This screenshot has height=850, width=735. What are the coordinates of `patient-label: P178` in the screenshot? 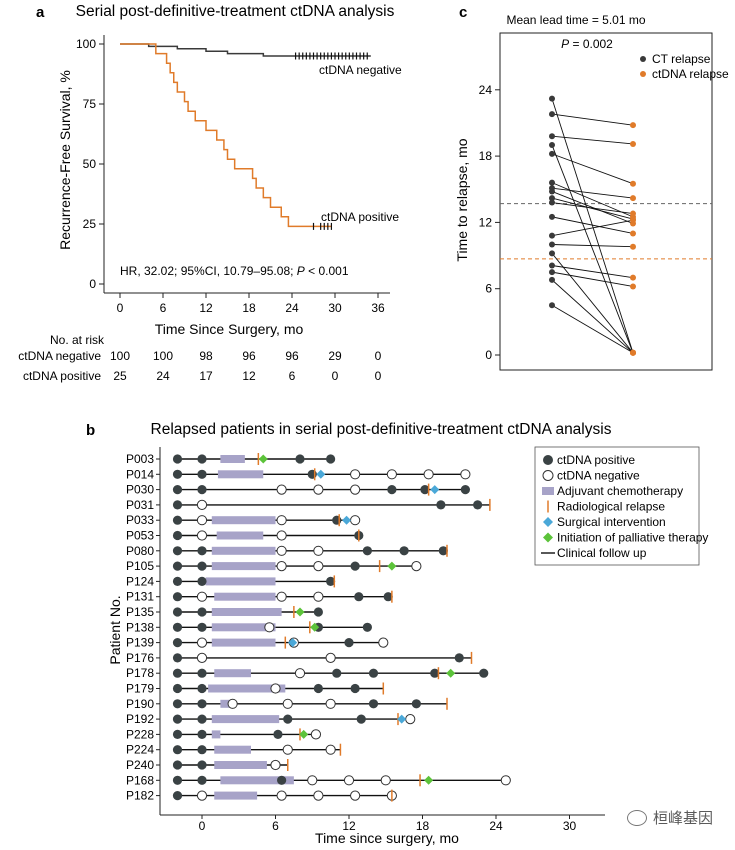 It's located at (140, 673).